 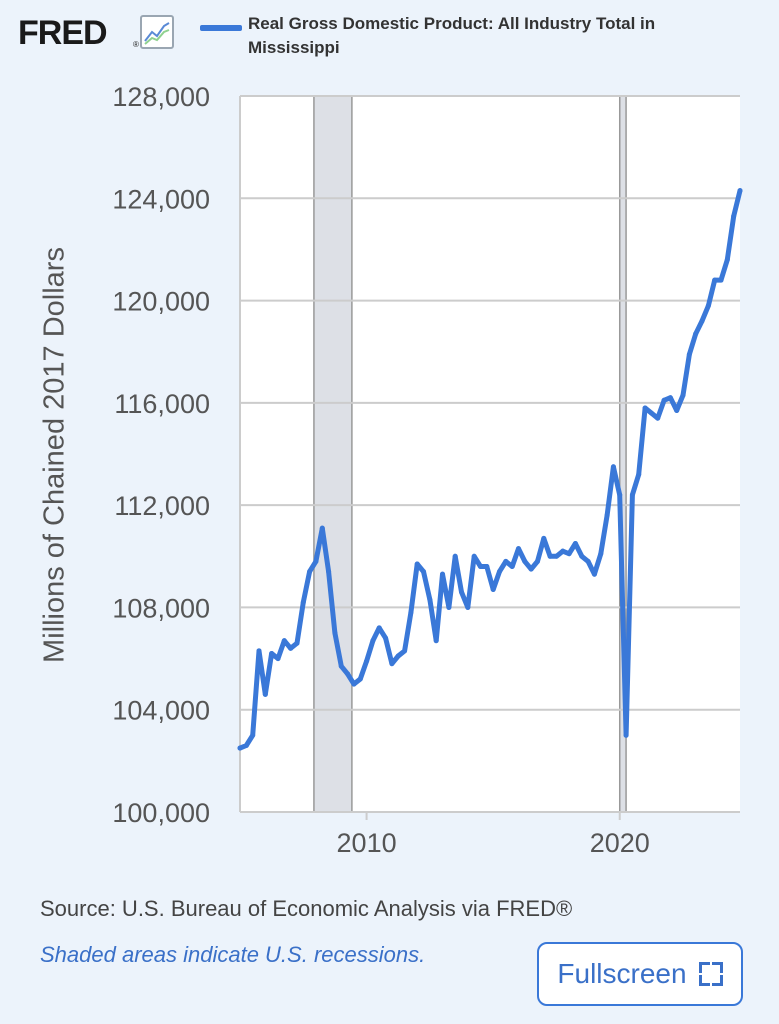 What do you see at coordinates (161, 711) in the screenshot?
I see `y-tick-label: 104,000` at bounding box center [161, 711].